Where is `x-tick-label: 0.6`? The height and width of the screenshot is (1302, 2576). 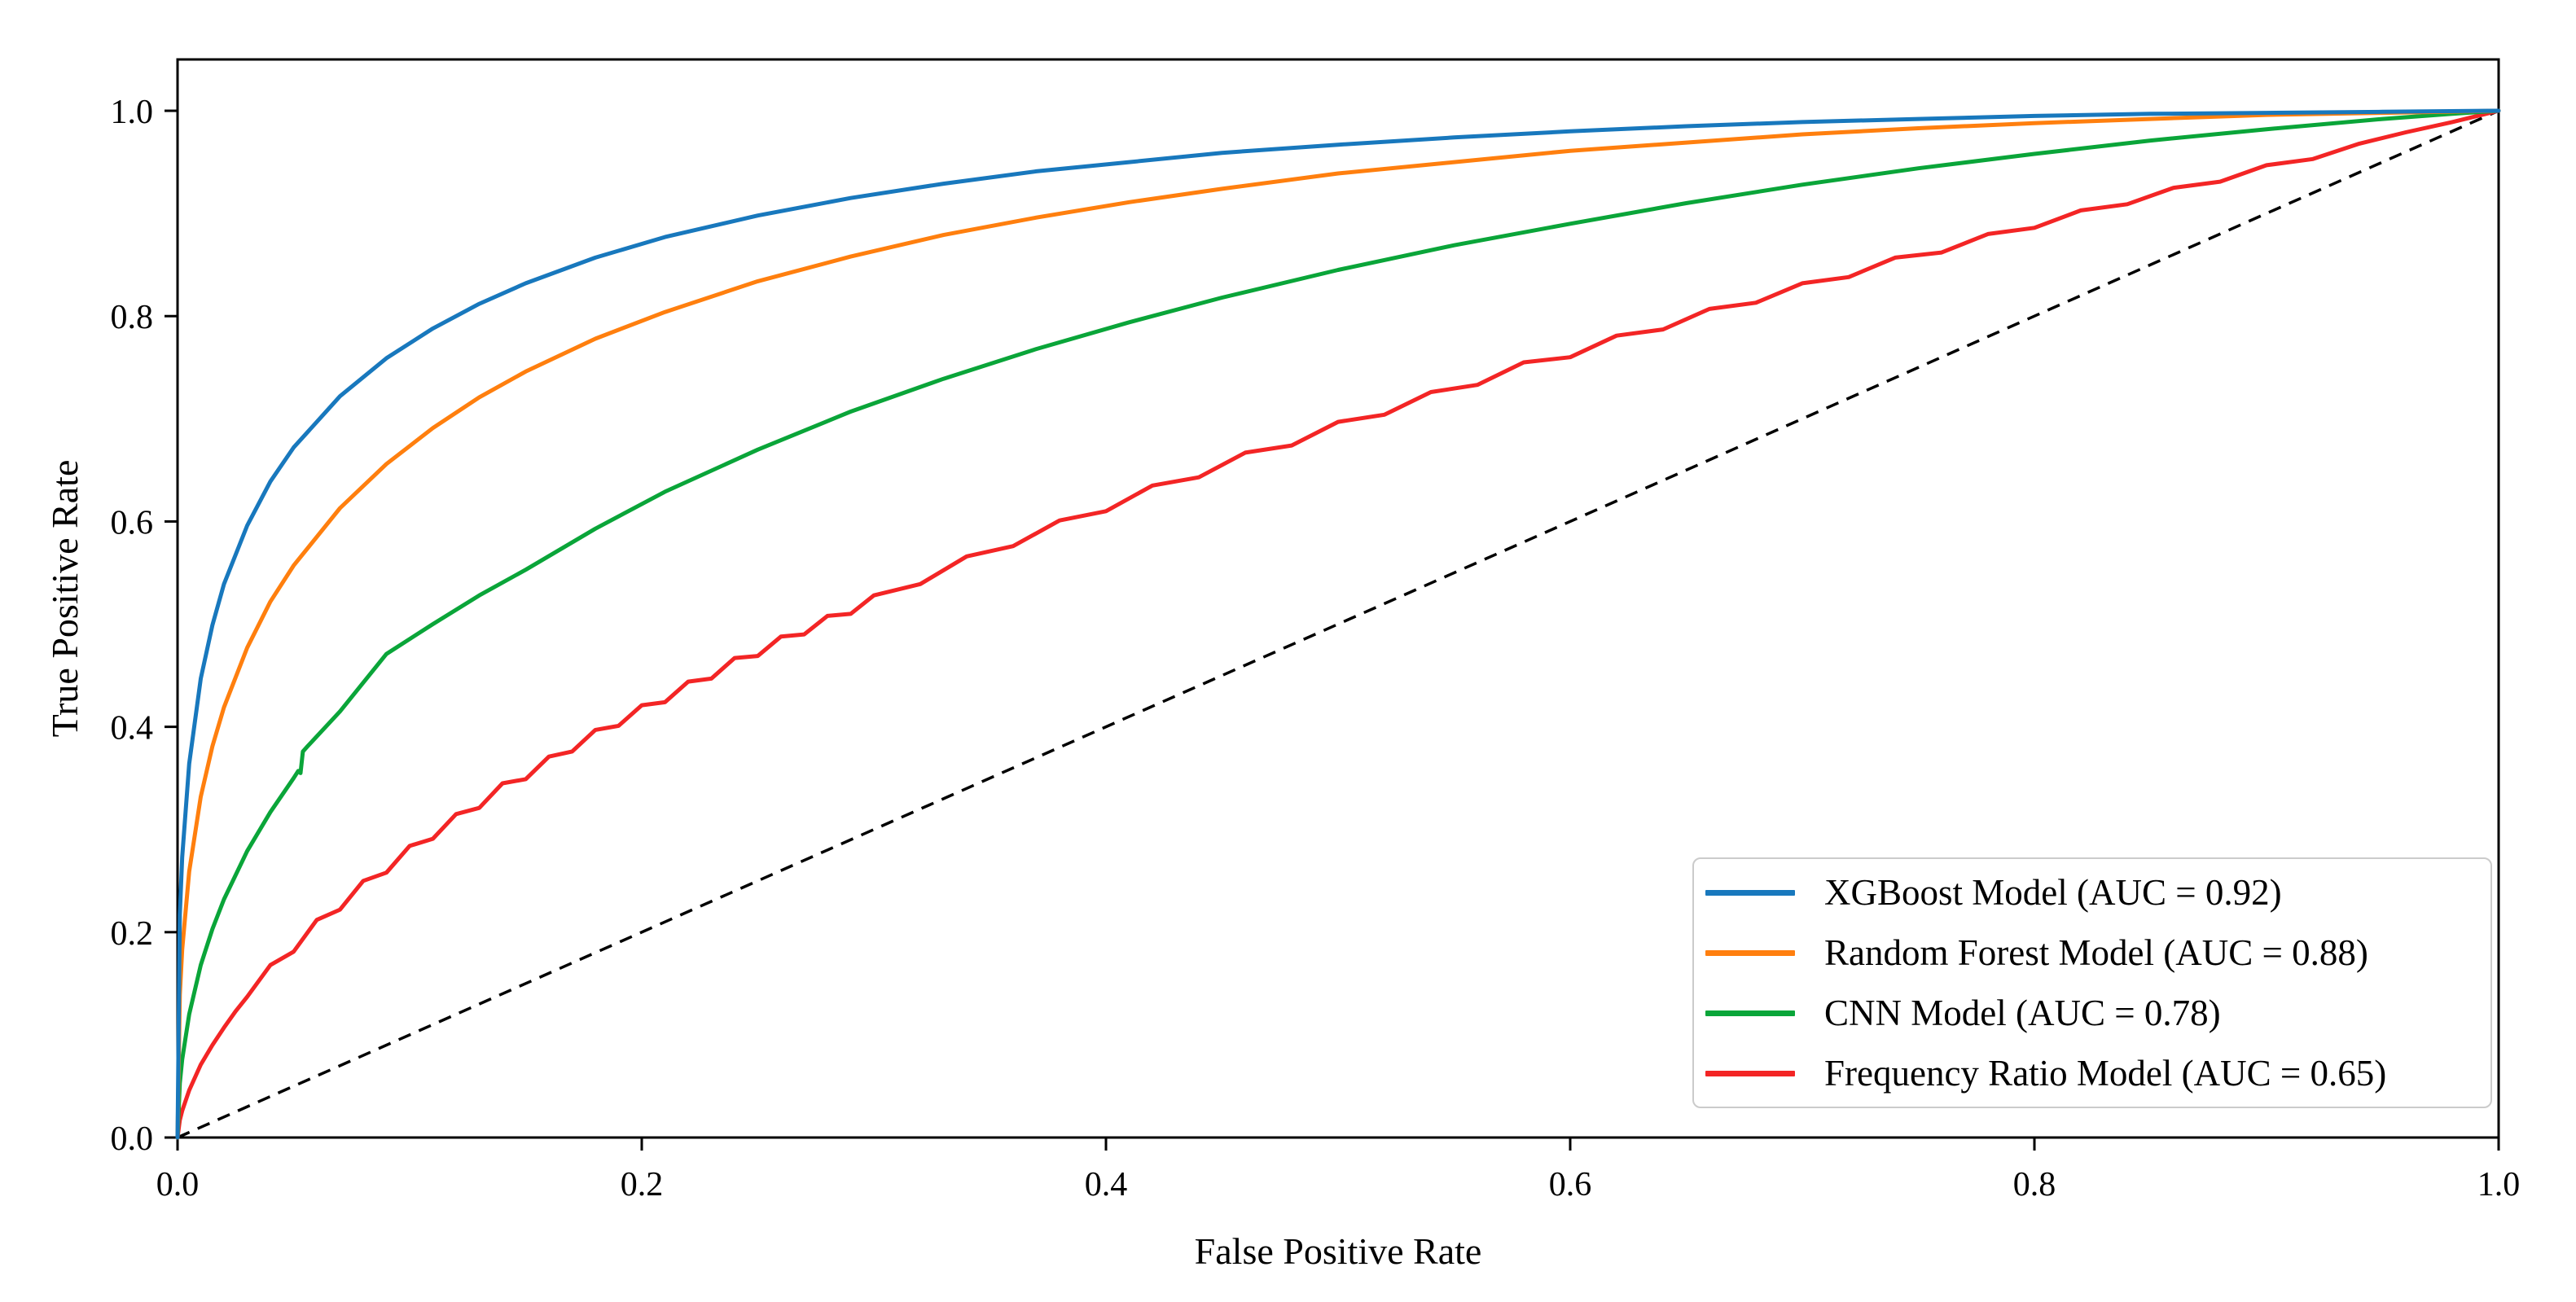
x-tick-label: 0.6 is located at coordinates (1570, 1184).